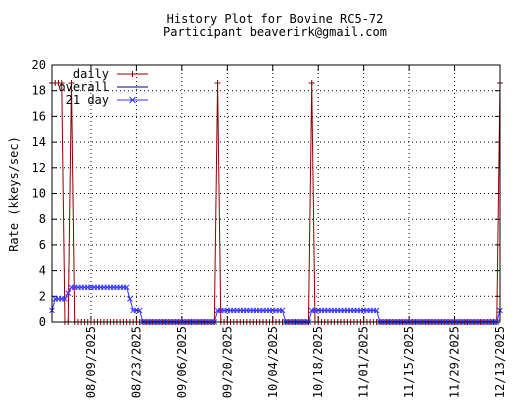 The height and width of the screenshot is (400, 520). I want to click on y-tick-label: 18, so click(39, 91).